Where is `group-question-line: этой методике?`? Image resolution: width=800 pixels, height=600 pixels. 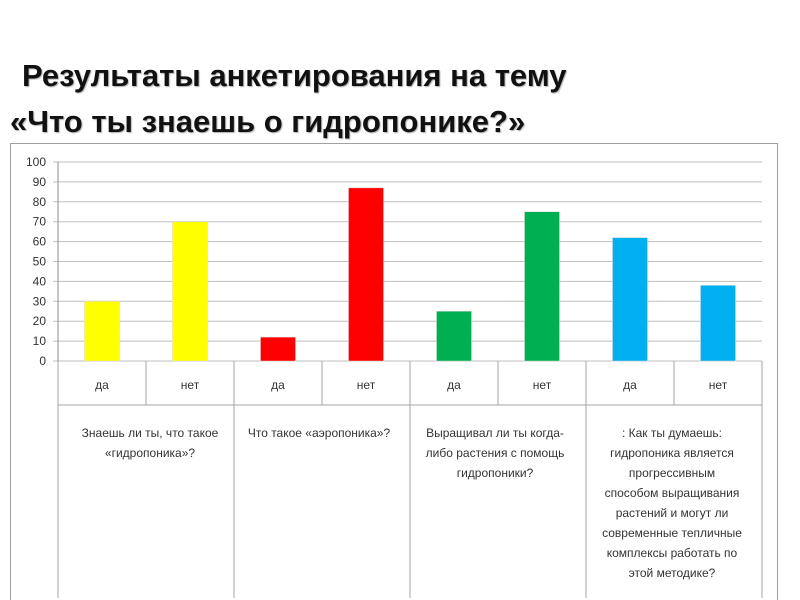 group-question-line: этой методике? is located at coordinates (672, 573).